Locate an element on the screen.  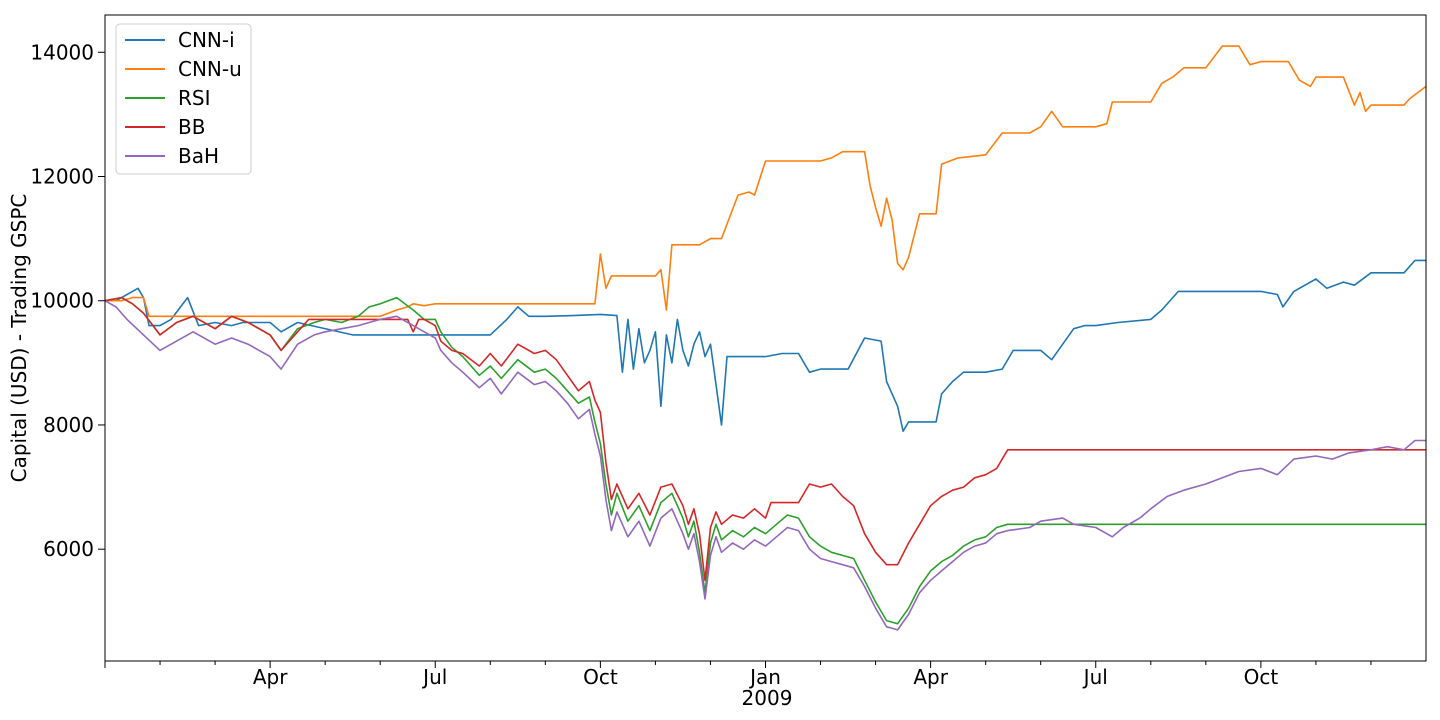
y-tick-label: 8000 is located at coordinates (68, 425).